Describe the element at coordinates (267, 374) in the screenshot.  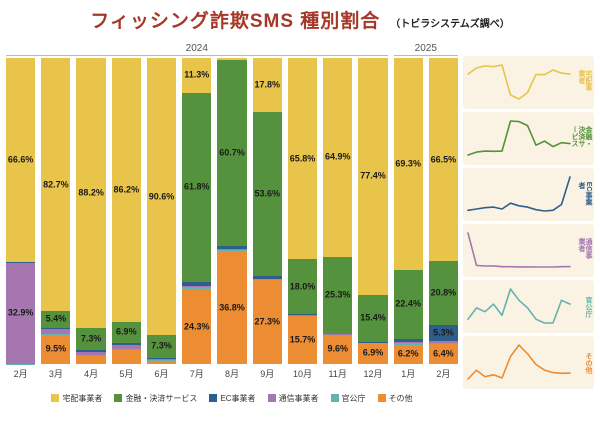
I see `month-label: 9月` at that location.